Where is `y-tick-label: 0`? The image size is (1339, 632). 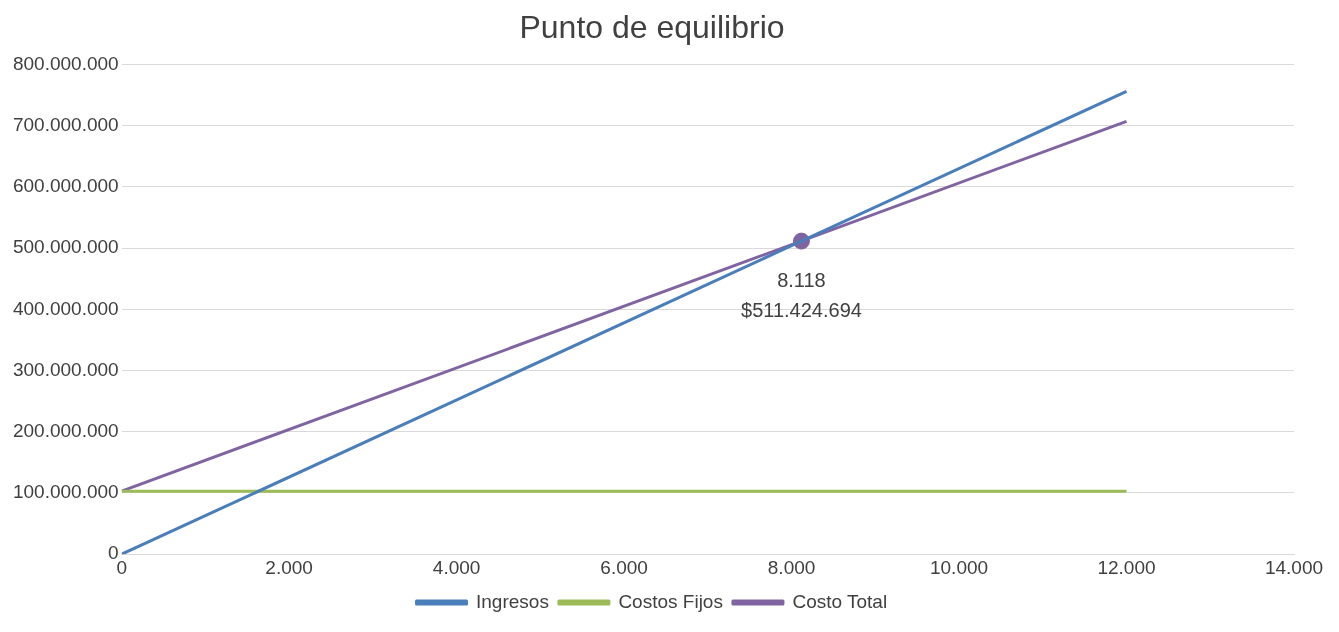 y-tick-label: 0 is located at coordinates (113, 553).